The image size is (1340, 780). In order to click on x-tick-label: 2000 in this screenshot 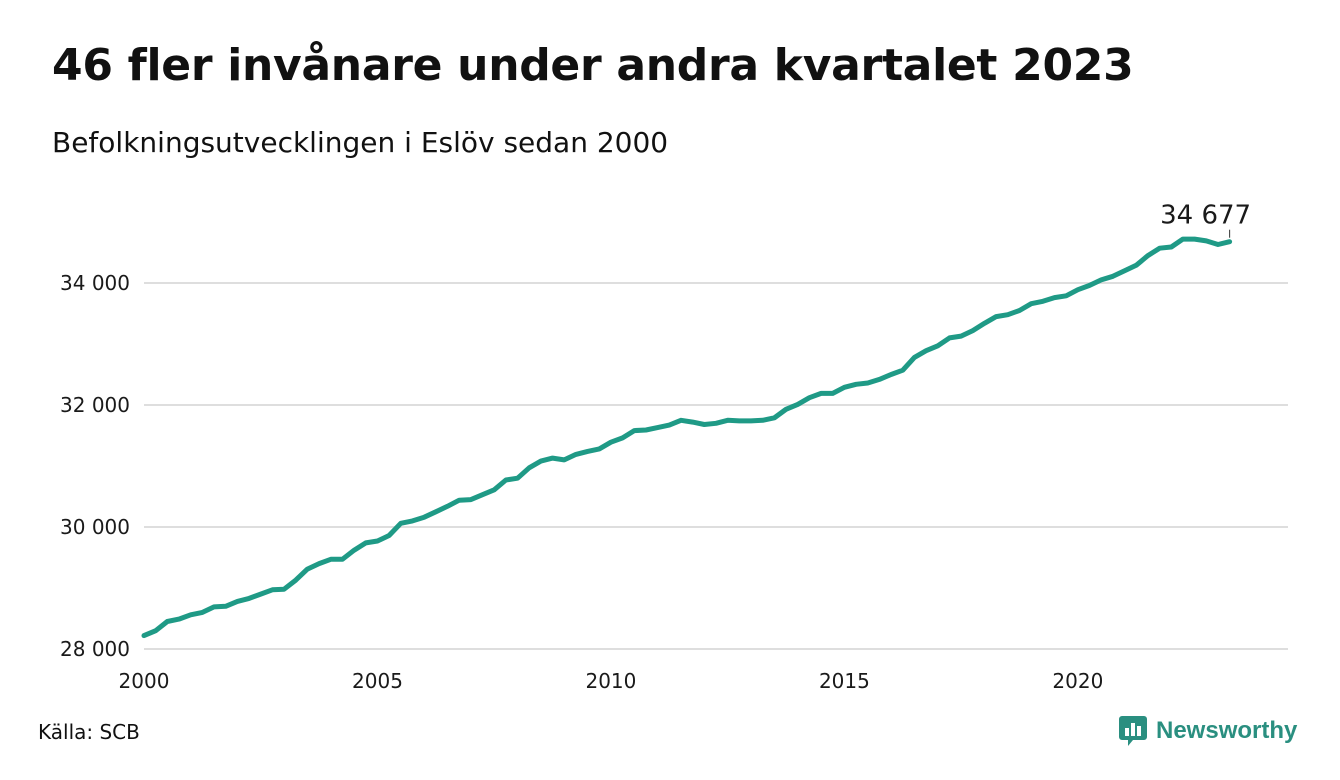, I will do `click(144, 681)`.